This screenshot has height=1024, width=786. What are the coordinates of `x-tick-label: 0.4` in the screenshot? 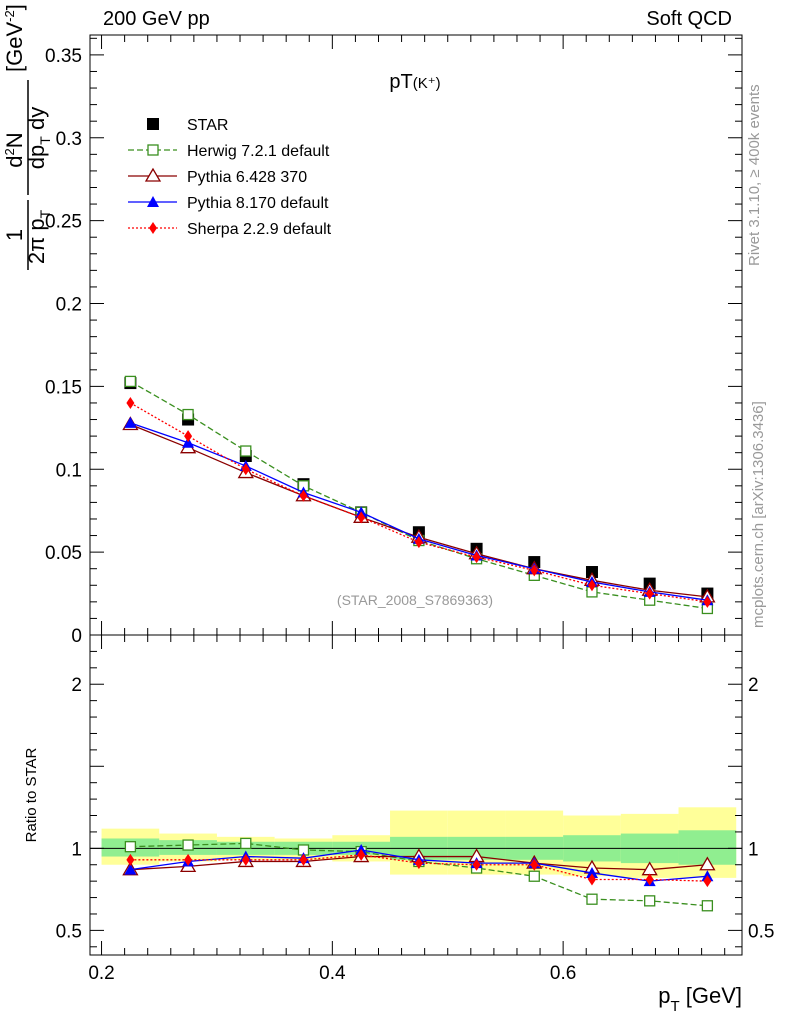 It's located at (332, 973).